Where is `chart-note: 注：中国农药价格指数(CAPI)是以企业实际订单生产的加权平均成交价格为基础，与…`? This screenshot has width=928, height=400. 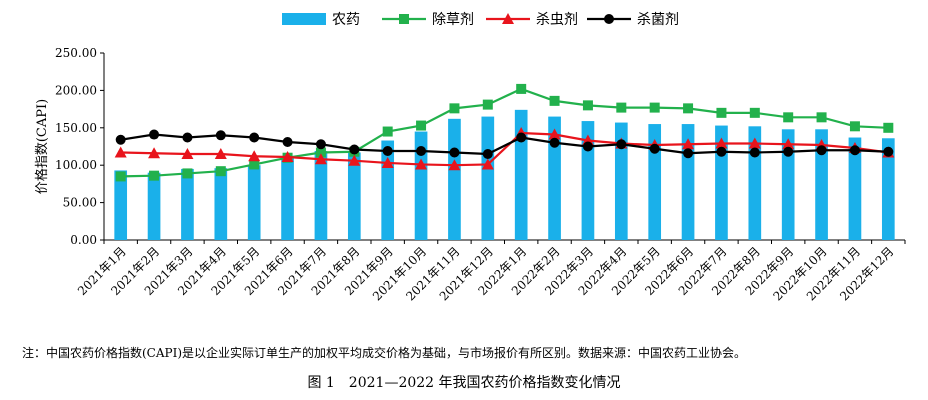
chart-note: 注：中国农药价格指数(CAPI)是以企业实际订单生产的加权平均成交价格为基础，与… is located at coordinates (384, 353).